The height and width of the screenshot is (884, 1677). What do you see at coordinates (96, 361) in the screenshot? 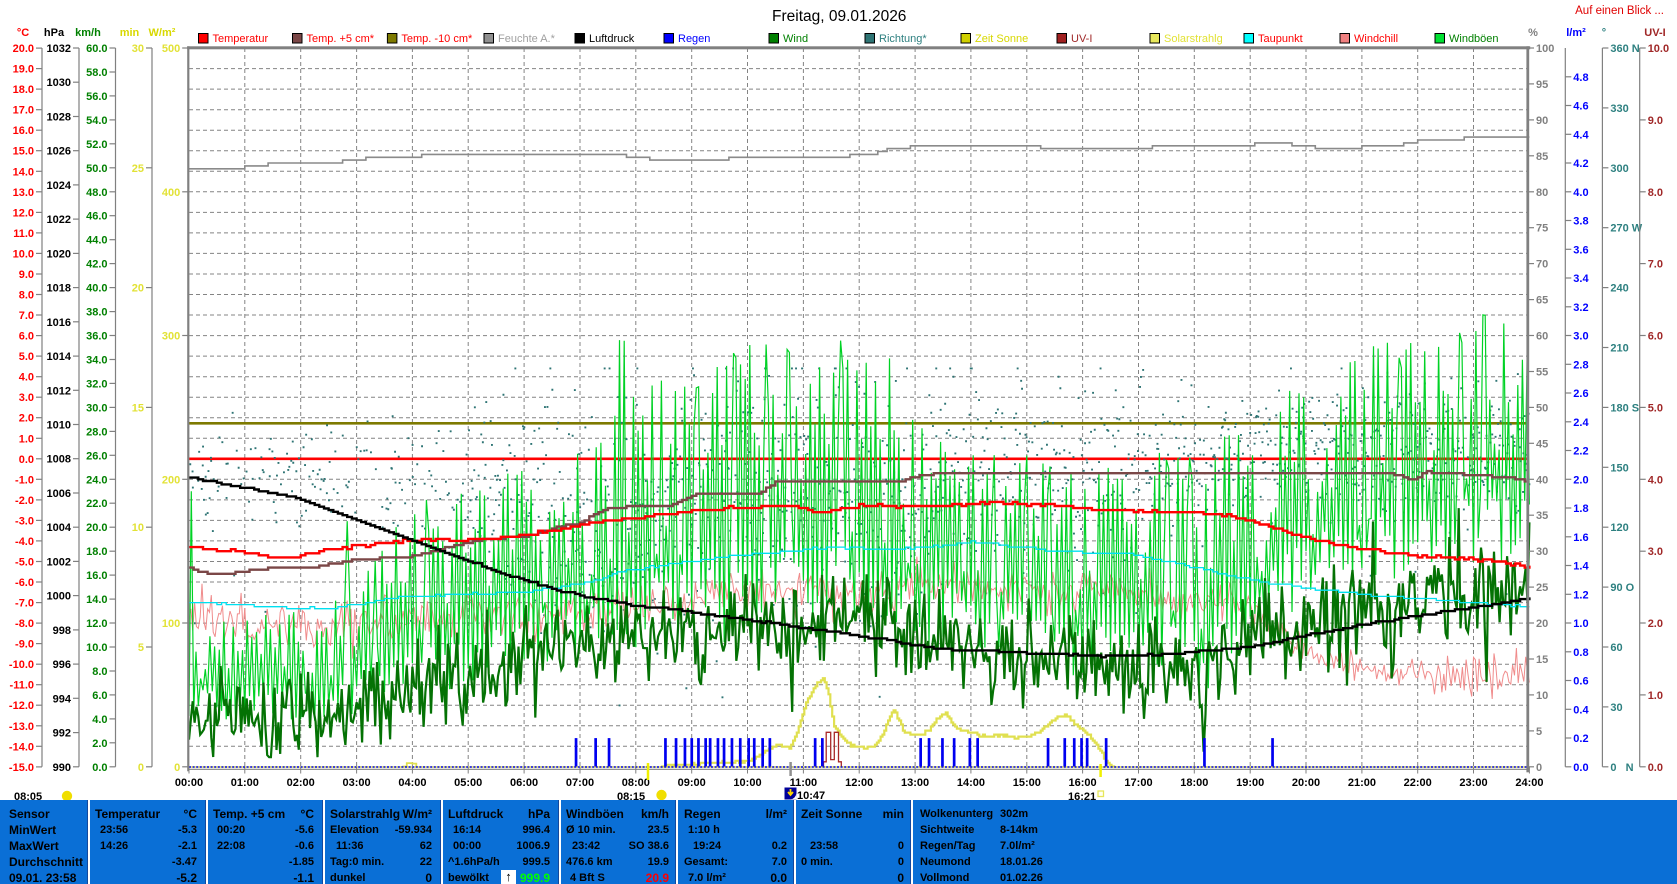
I see `svg-text: 34.0` at bounding box center [96, 361].